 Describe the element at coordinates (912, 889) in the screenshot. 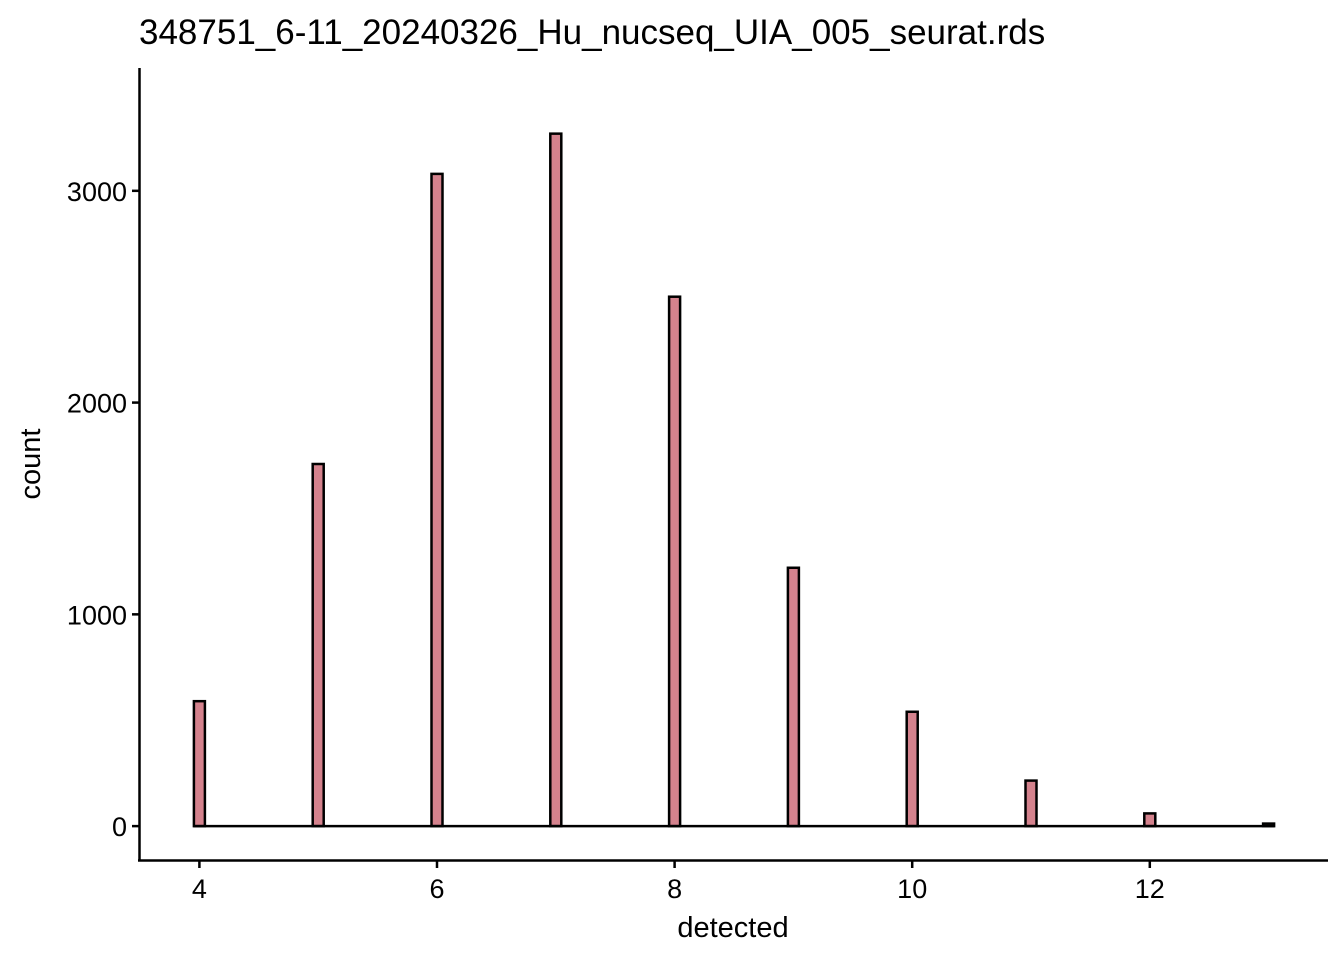

I see `x-tick-label: 10` at that location.